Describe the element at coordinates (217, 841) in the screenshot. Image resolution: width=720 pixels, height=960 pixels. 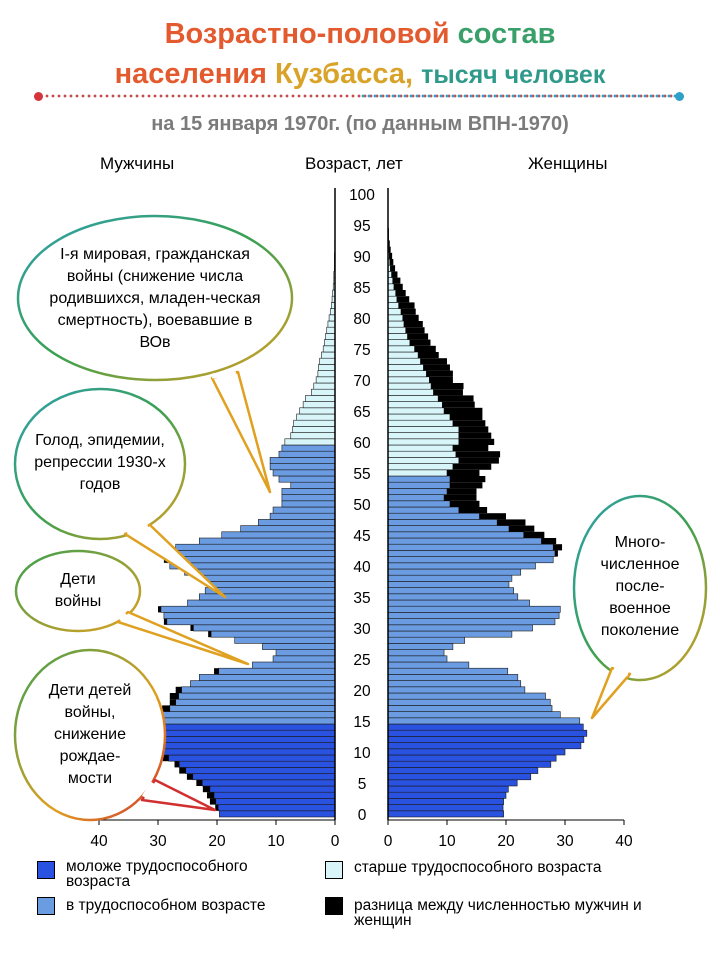
I see `male-x-tick-20: 20` at that location.